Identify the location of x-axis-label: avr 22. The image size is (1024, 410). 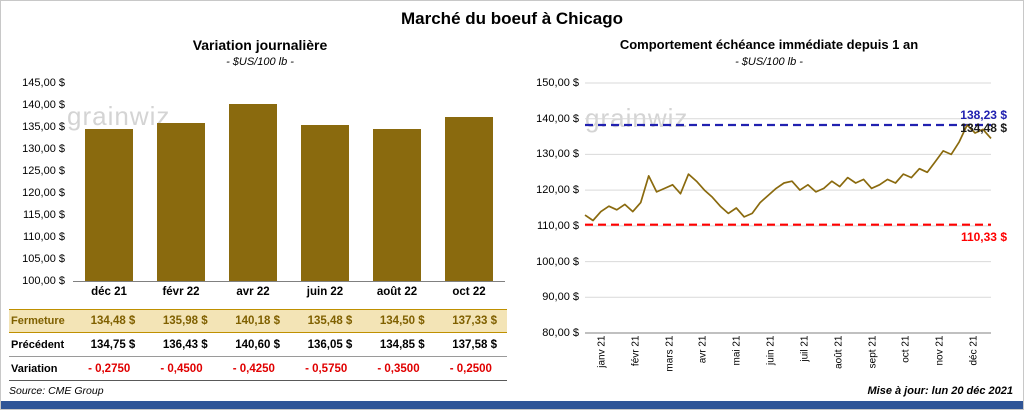
(253, 292).